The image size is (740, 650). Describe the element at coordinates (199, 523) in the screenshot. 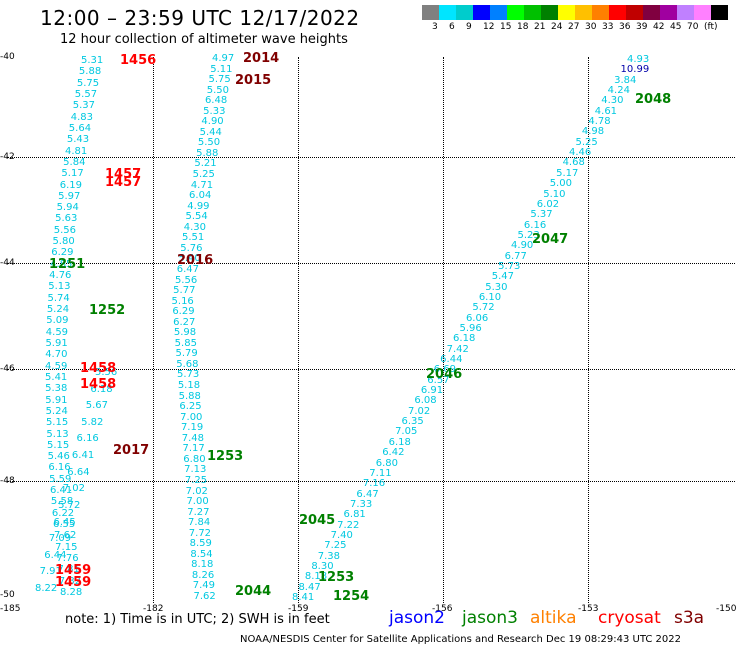

I see `swh-value-label: 7.84` at that location.